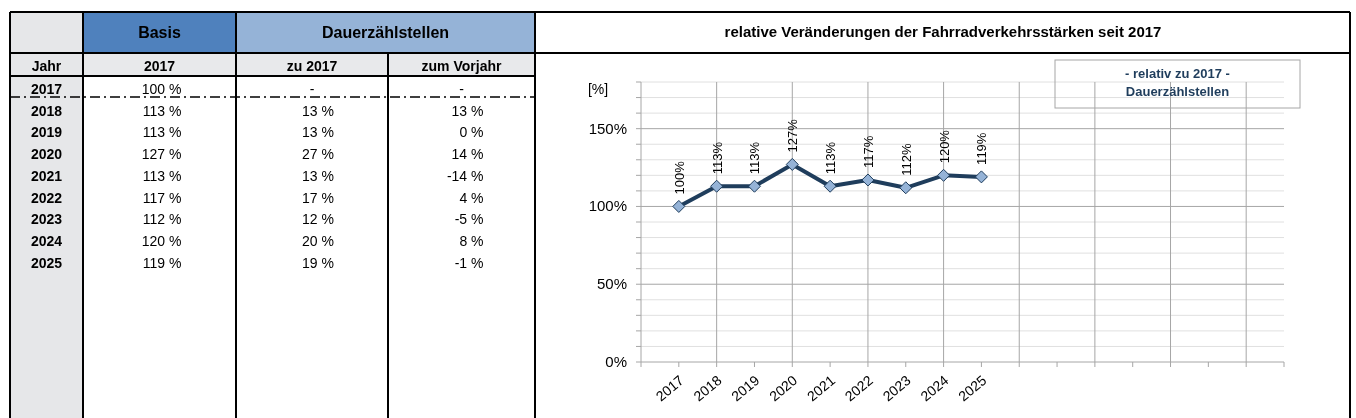 This screenshot has height=418, width=1356. Describe the element at coordinates (607, 206) in the screenshot. I see `y-tick-label: 100%` at that location.